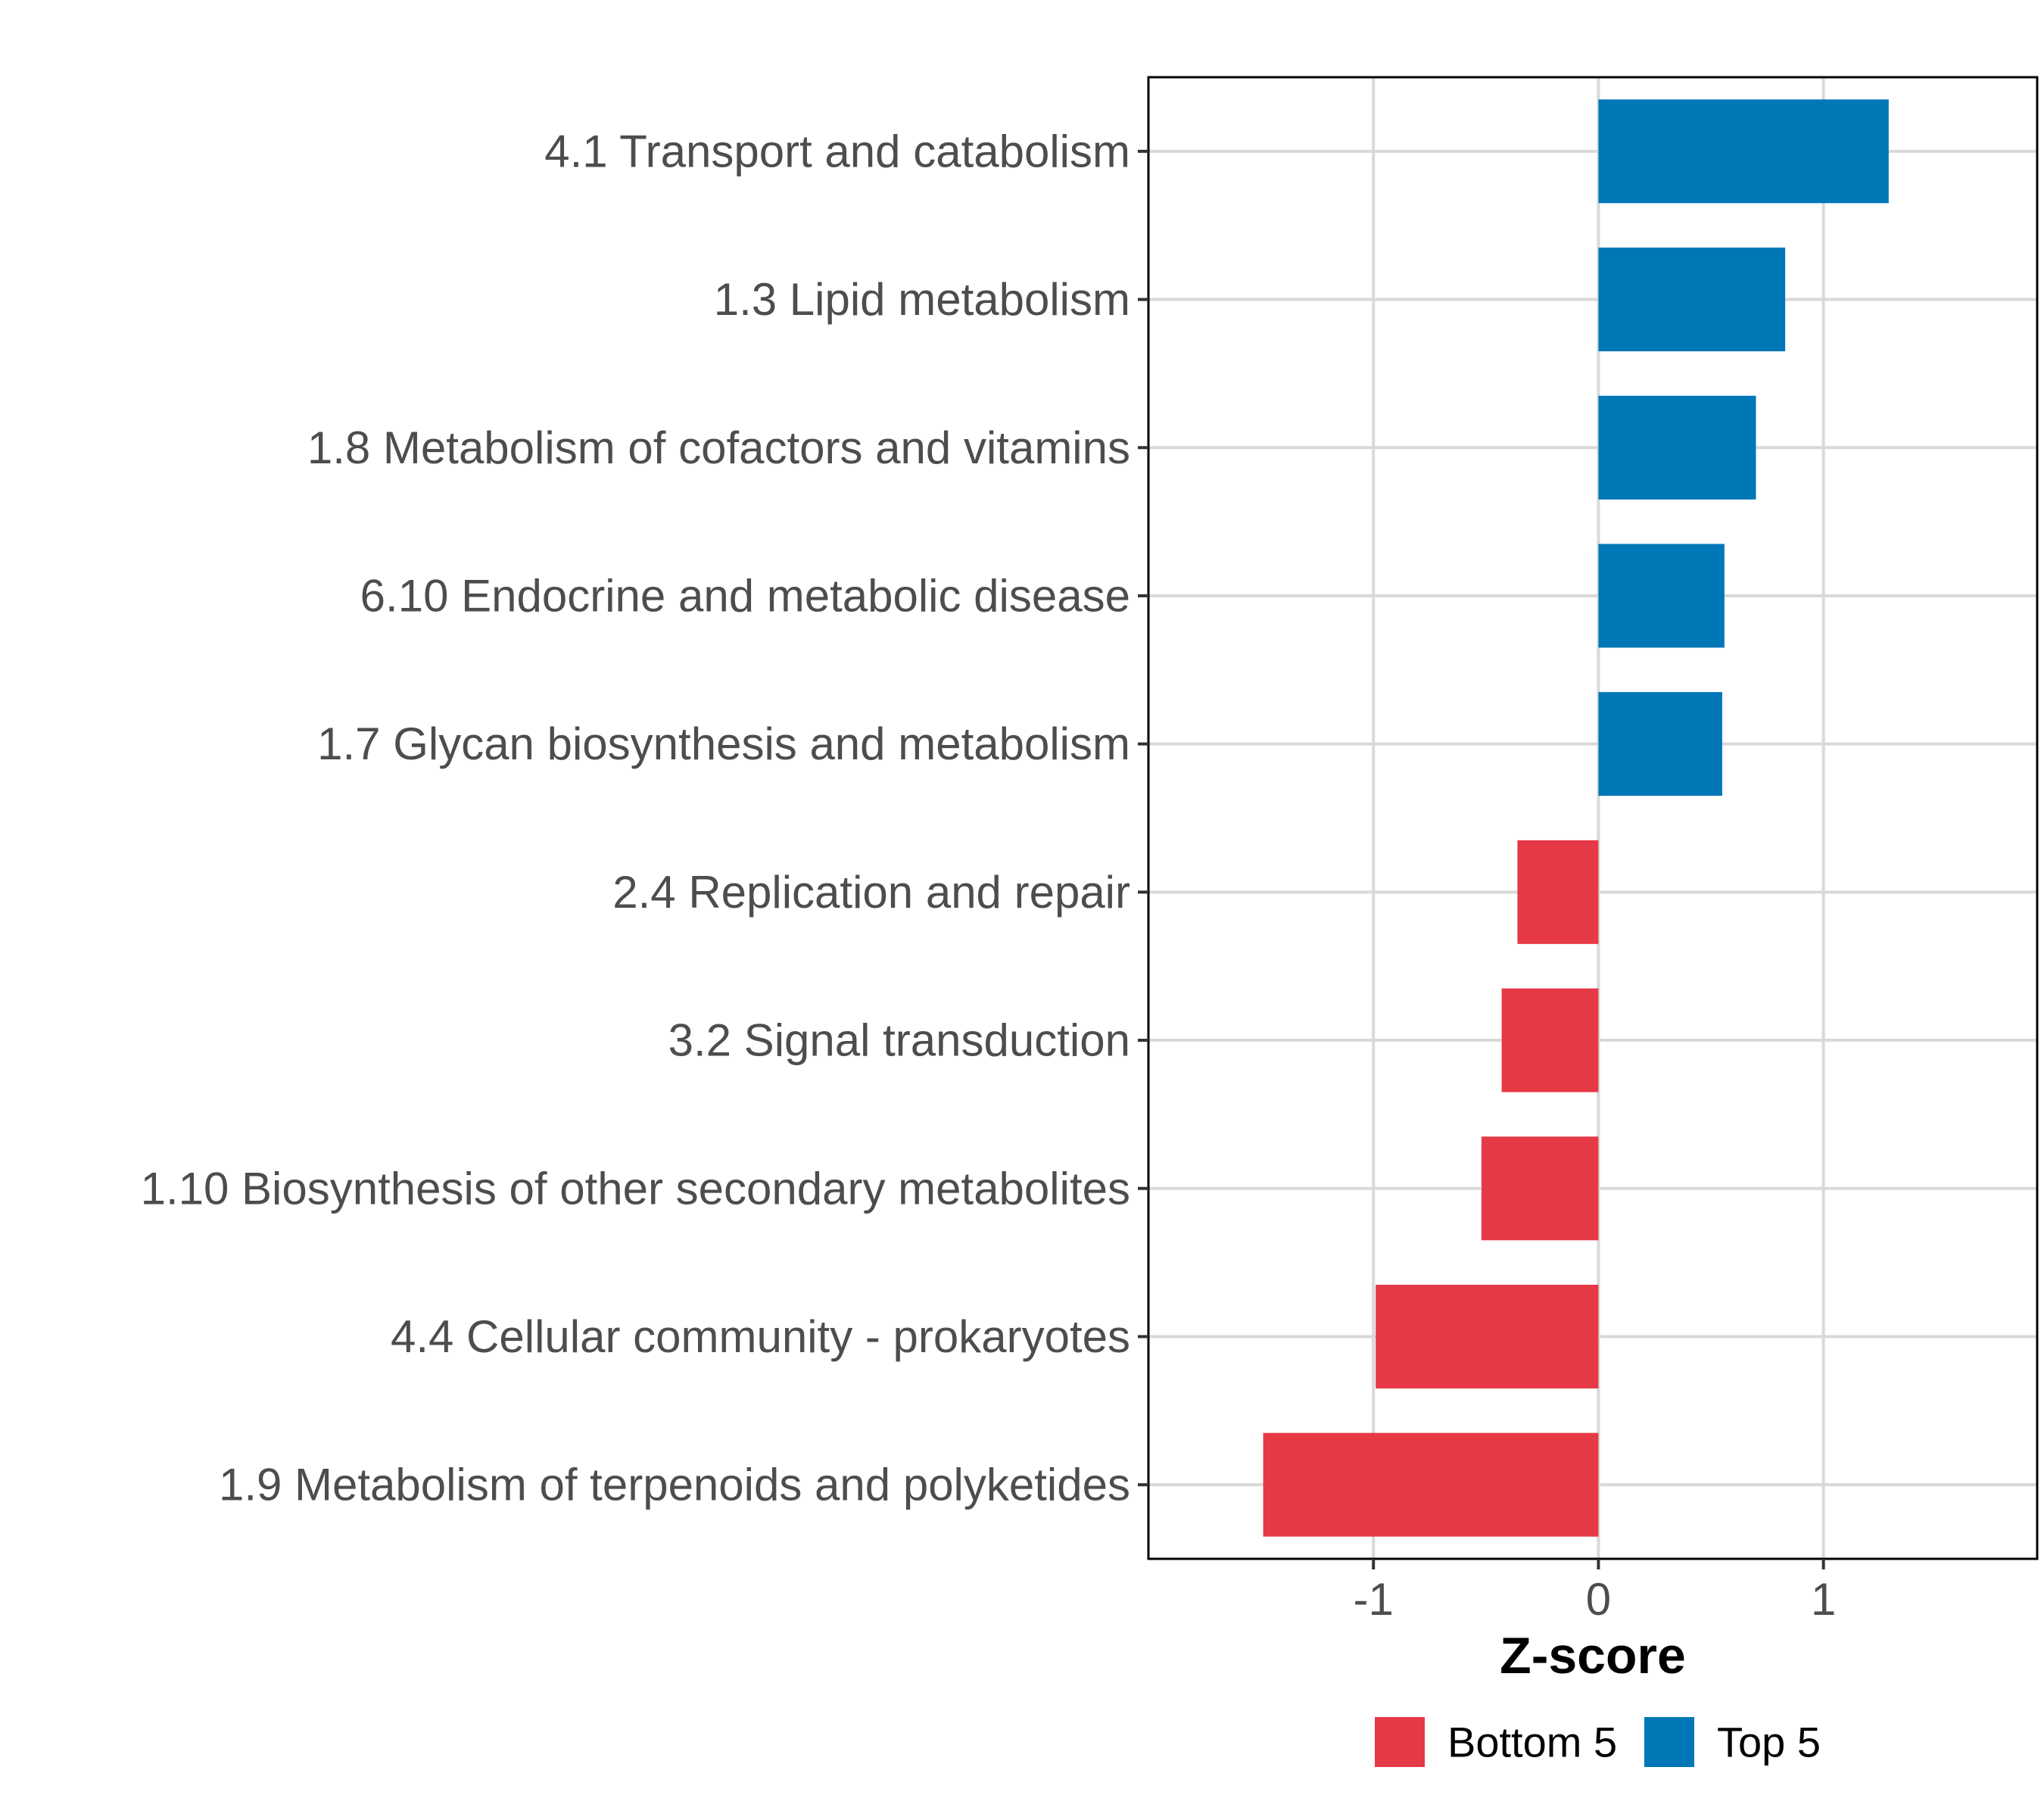 This screenshot has height=1817, width=2044. Describe the element at coordinates (718, 447) in the screenshot. I see `category-label: 1.8 Metabolism of cofactors and vitamins` at that location.